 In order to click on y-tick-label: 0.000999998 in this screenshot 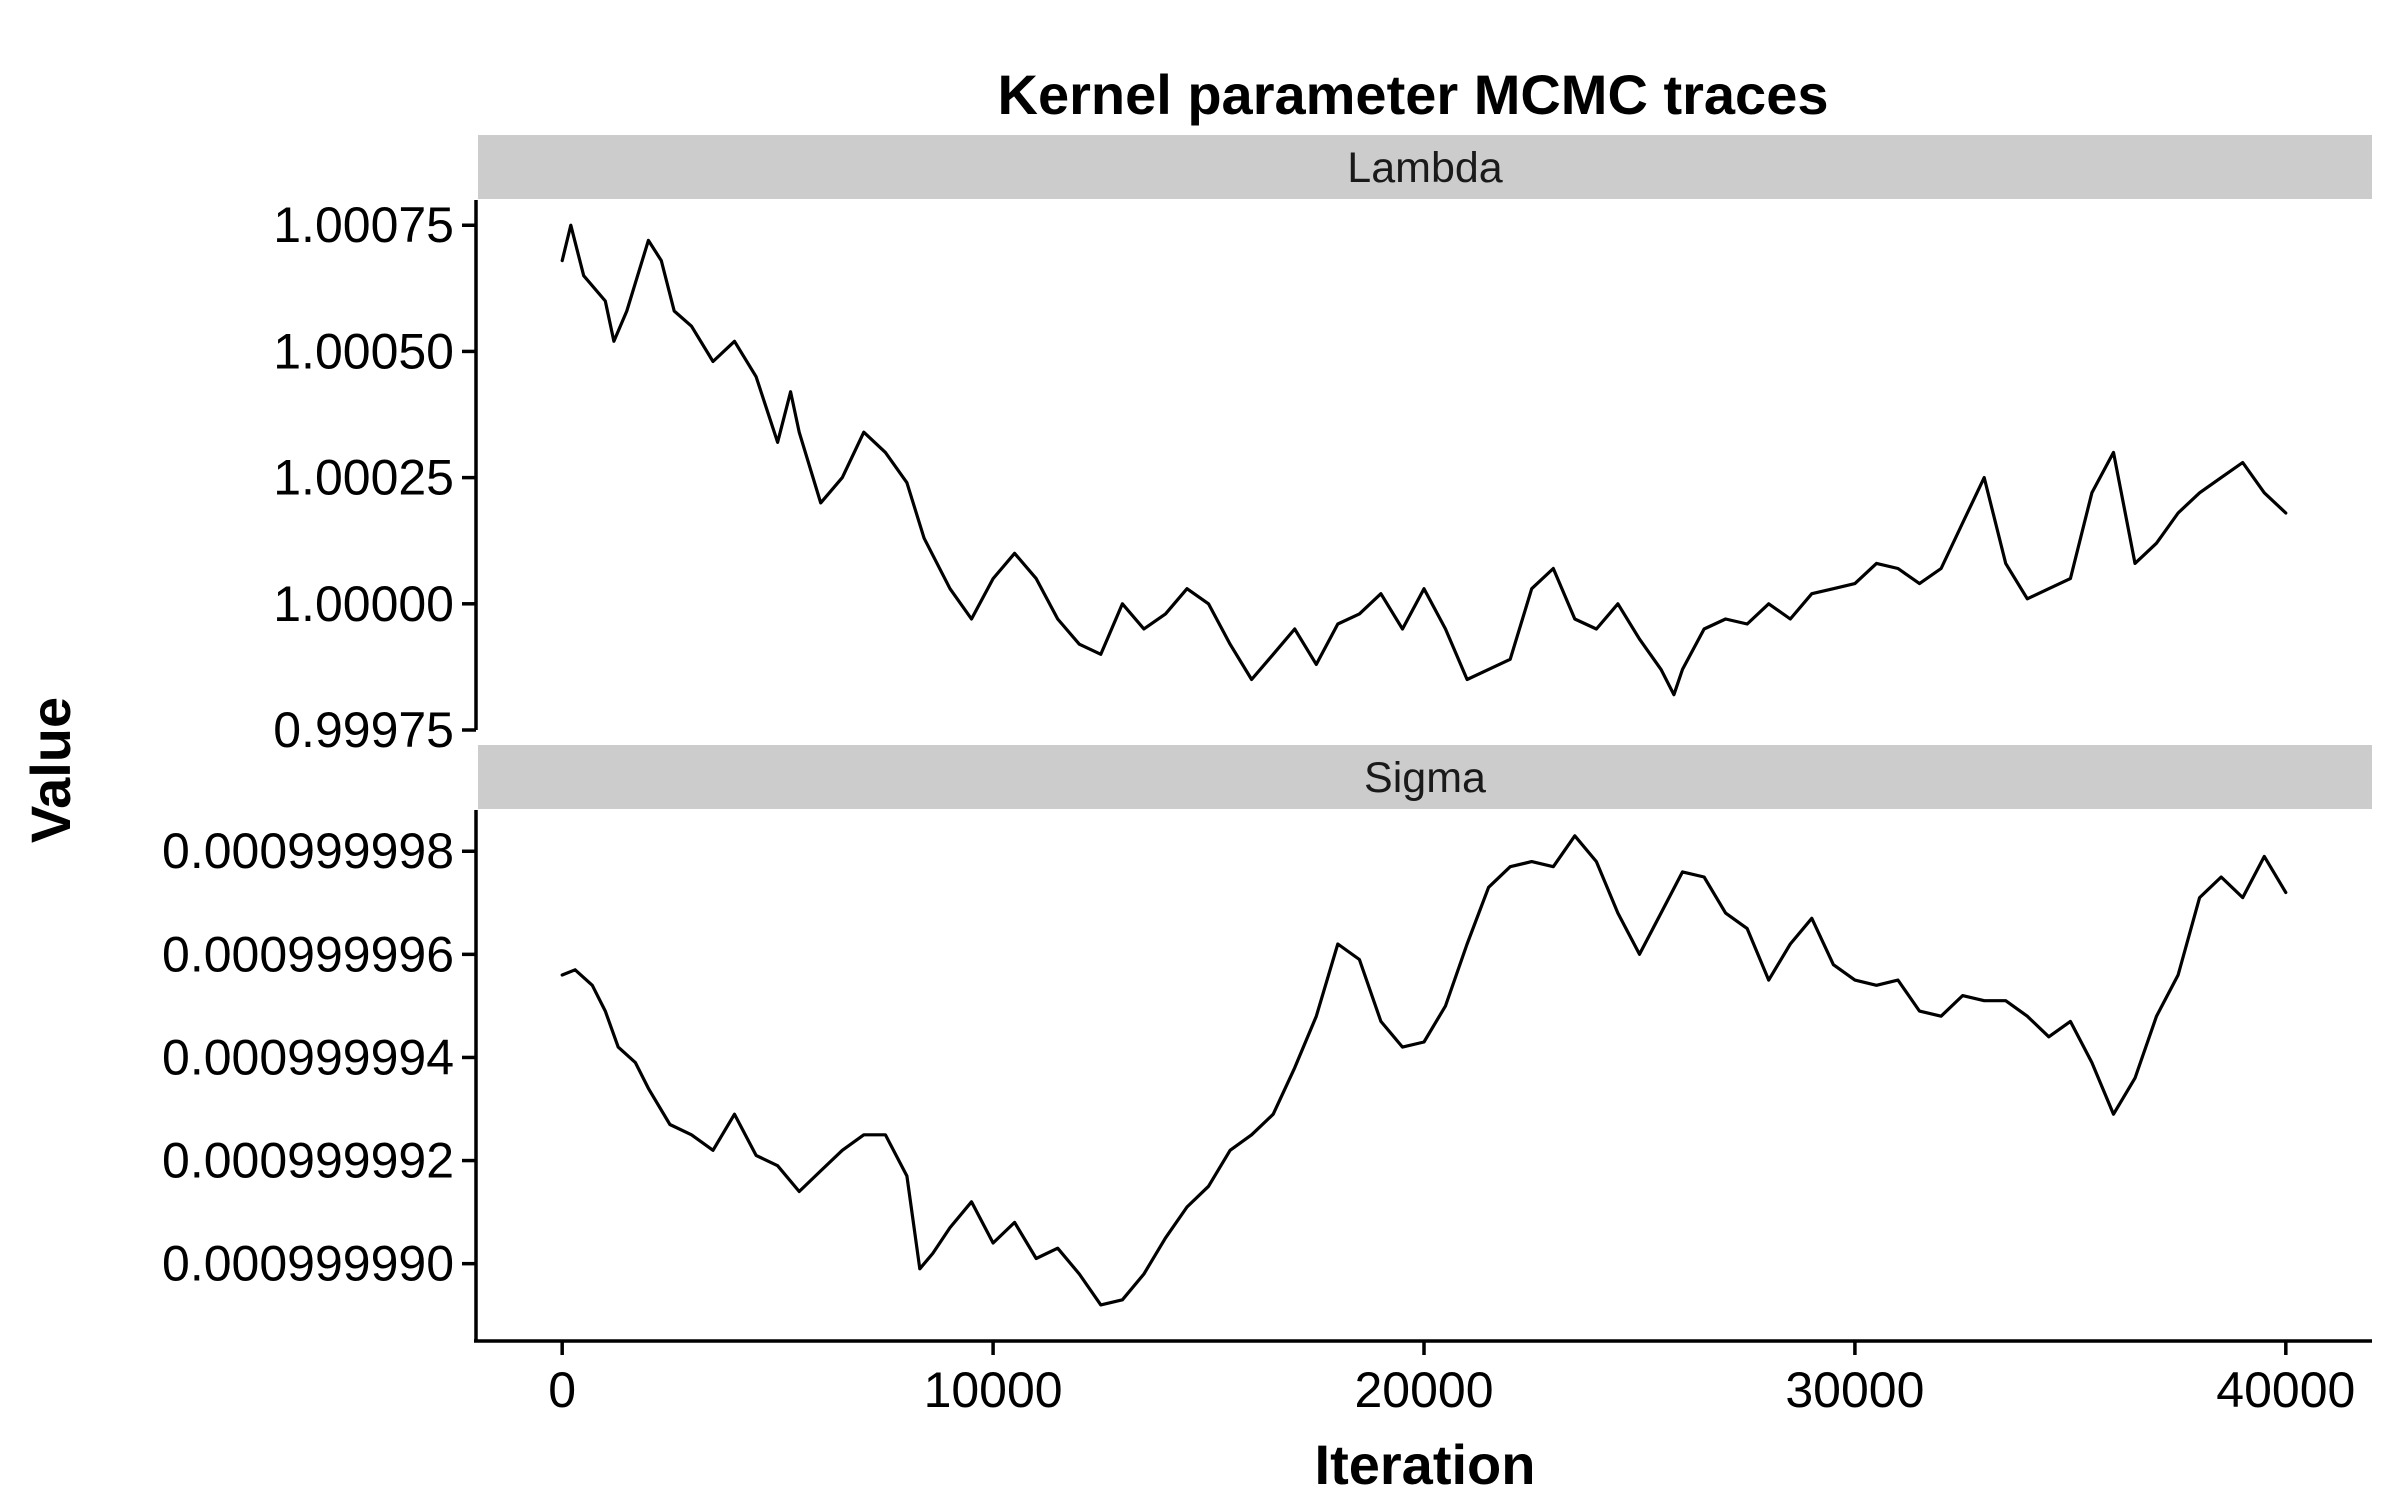, I will do `click(308, 851)`.